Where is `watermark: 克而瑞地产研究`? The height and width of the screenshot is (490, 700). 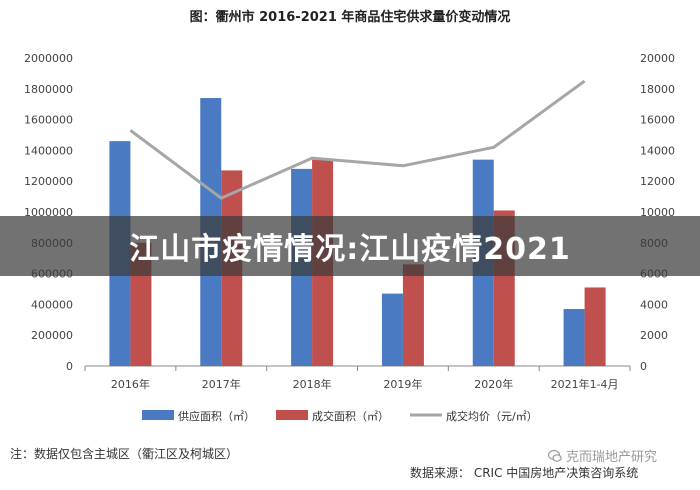 watermark: 克而瑞地产研究 is located at coordinates (602, 455).